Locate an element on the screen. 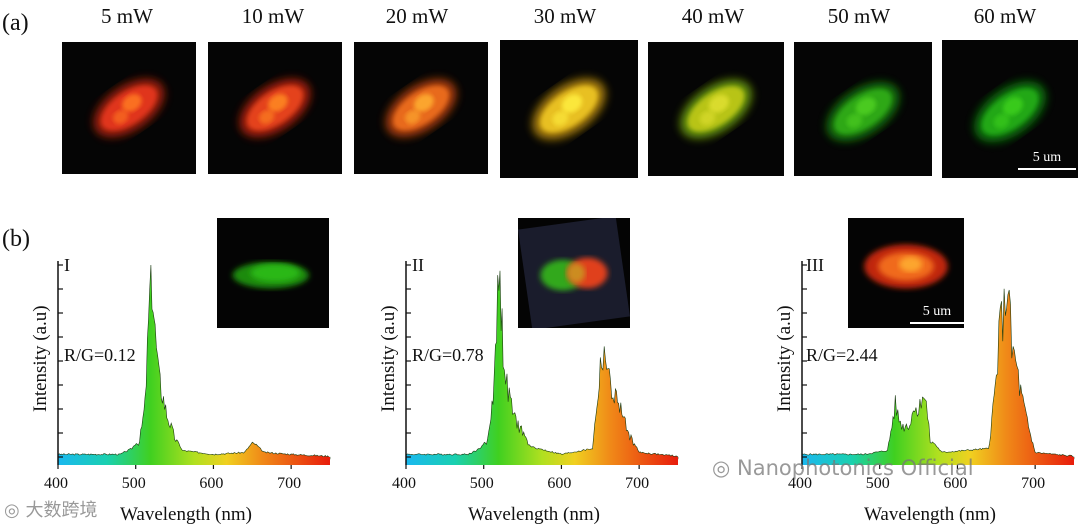  spectrum-plot-I is located at coordinates (194, 363).